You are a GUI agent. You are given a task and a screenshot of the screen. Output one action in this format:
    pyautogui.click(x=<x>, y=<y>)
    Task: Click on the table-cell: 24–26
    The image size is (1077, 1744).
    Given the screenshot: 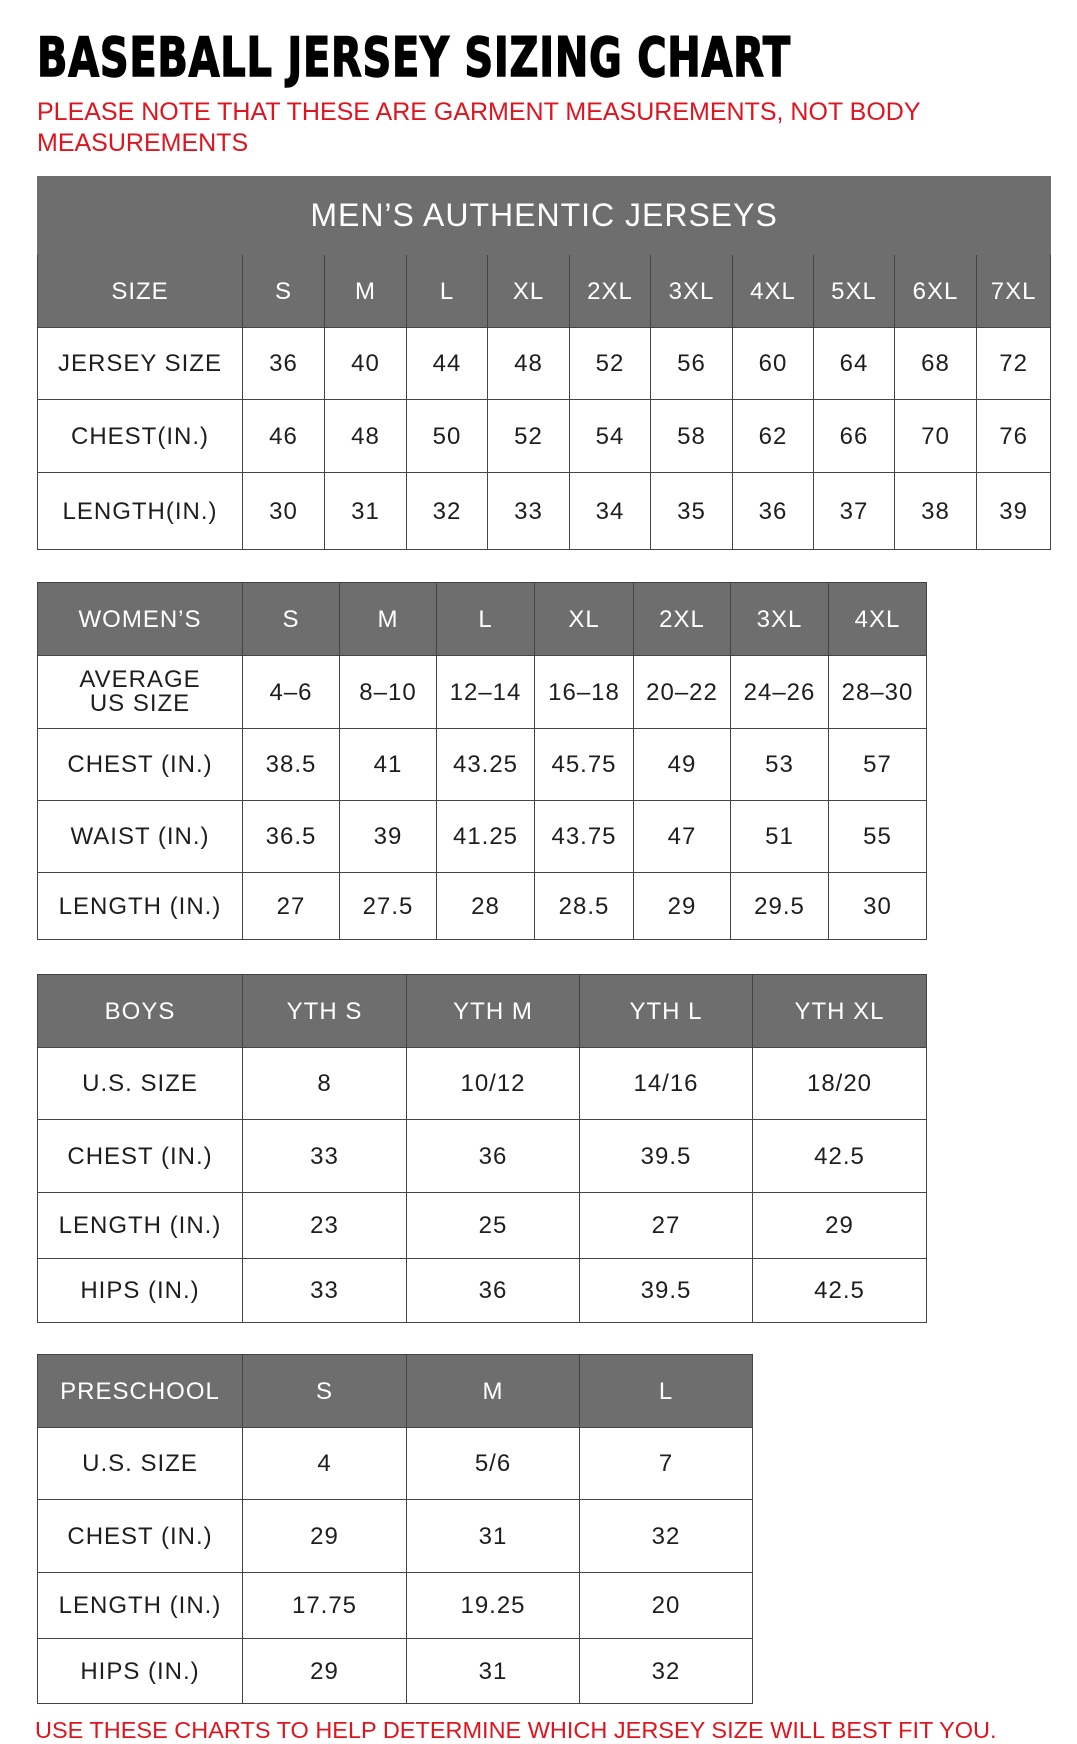 What is the action you would take?
    pyautogui.click(x=779, y=692)
    